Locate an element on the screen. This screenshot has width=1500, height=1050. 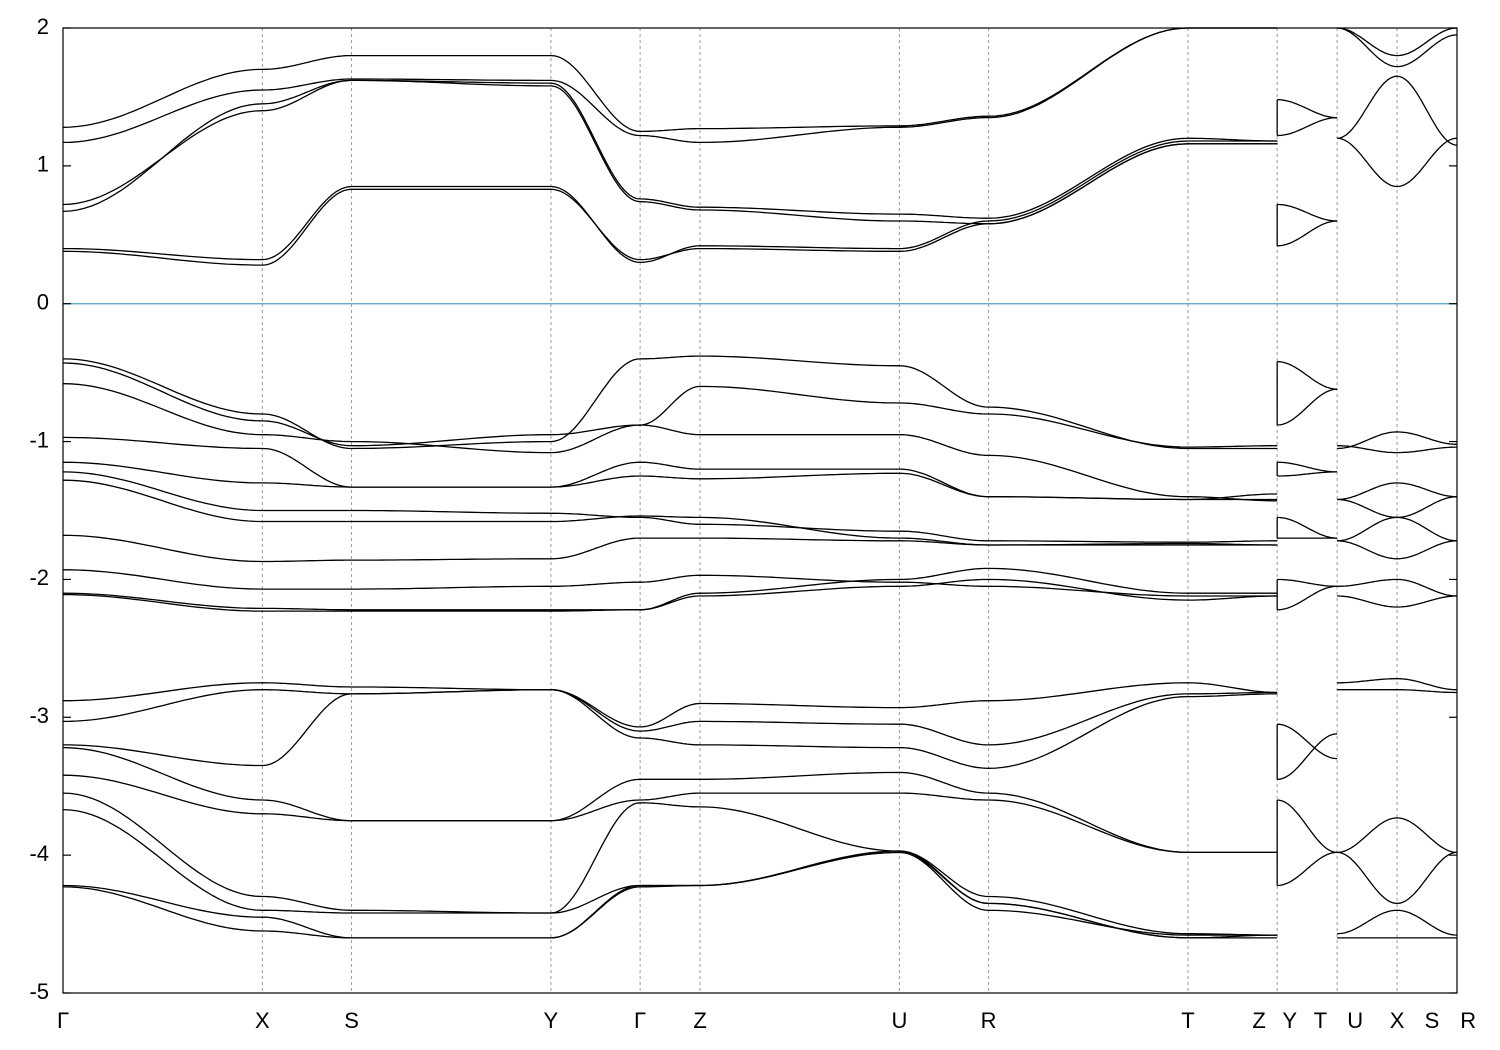
y-tick-label: 1 is located at coordinates (43, 164).